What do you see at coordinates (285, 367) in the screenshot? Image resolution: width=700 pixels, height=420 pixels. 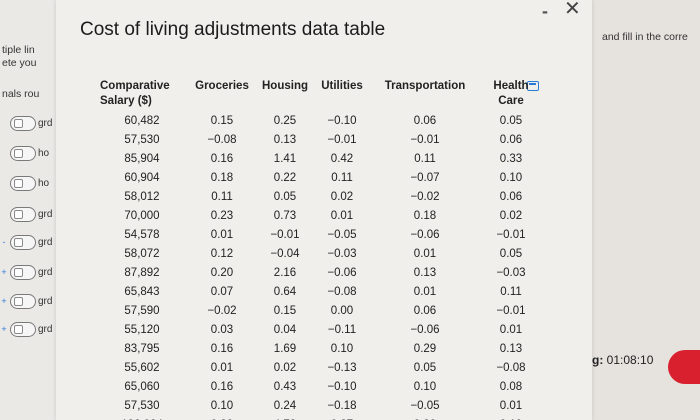 I see `housing-cell: 0.02` at bounding box center [285, 367].